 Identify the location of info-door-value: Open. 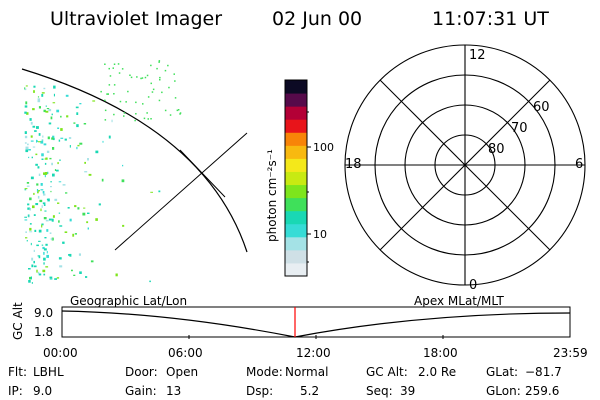
(182, 372).